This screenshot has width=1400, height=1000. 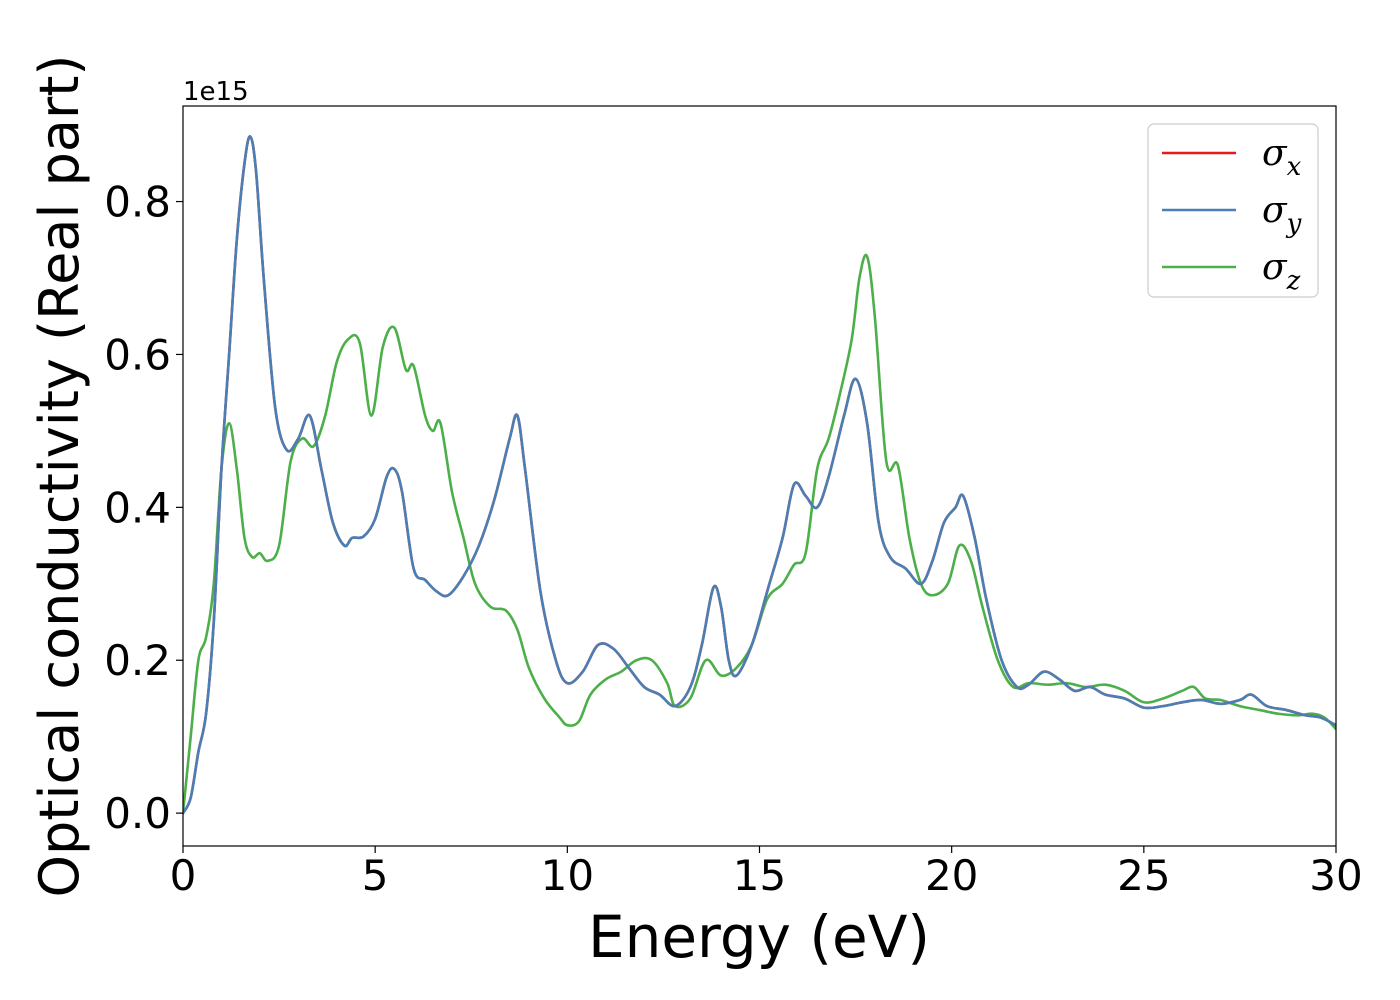 I want to click on x-tick-label: 0, so click(x=183, y=875).